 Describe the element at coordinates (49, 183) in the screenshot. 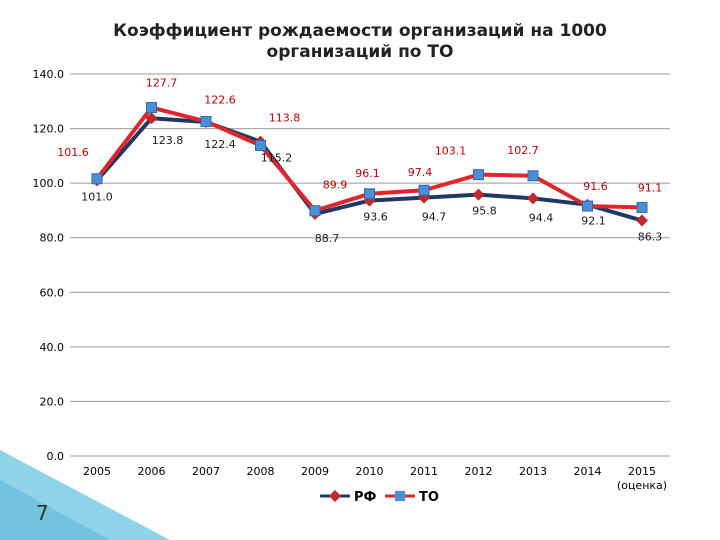

I see `y-tick-label-5: 100.0` at that location.